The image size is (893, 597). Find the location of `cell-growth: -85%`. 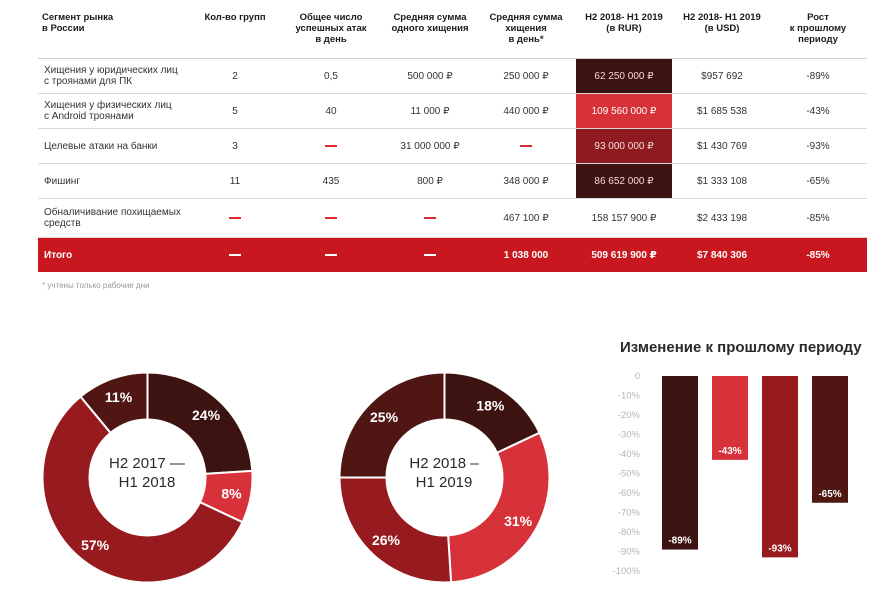

cell-growth: -85% is located at coordinates (818, 218).